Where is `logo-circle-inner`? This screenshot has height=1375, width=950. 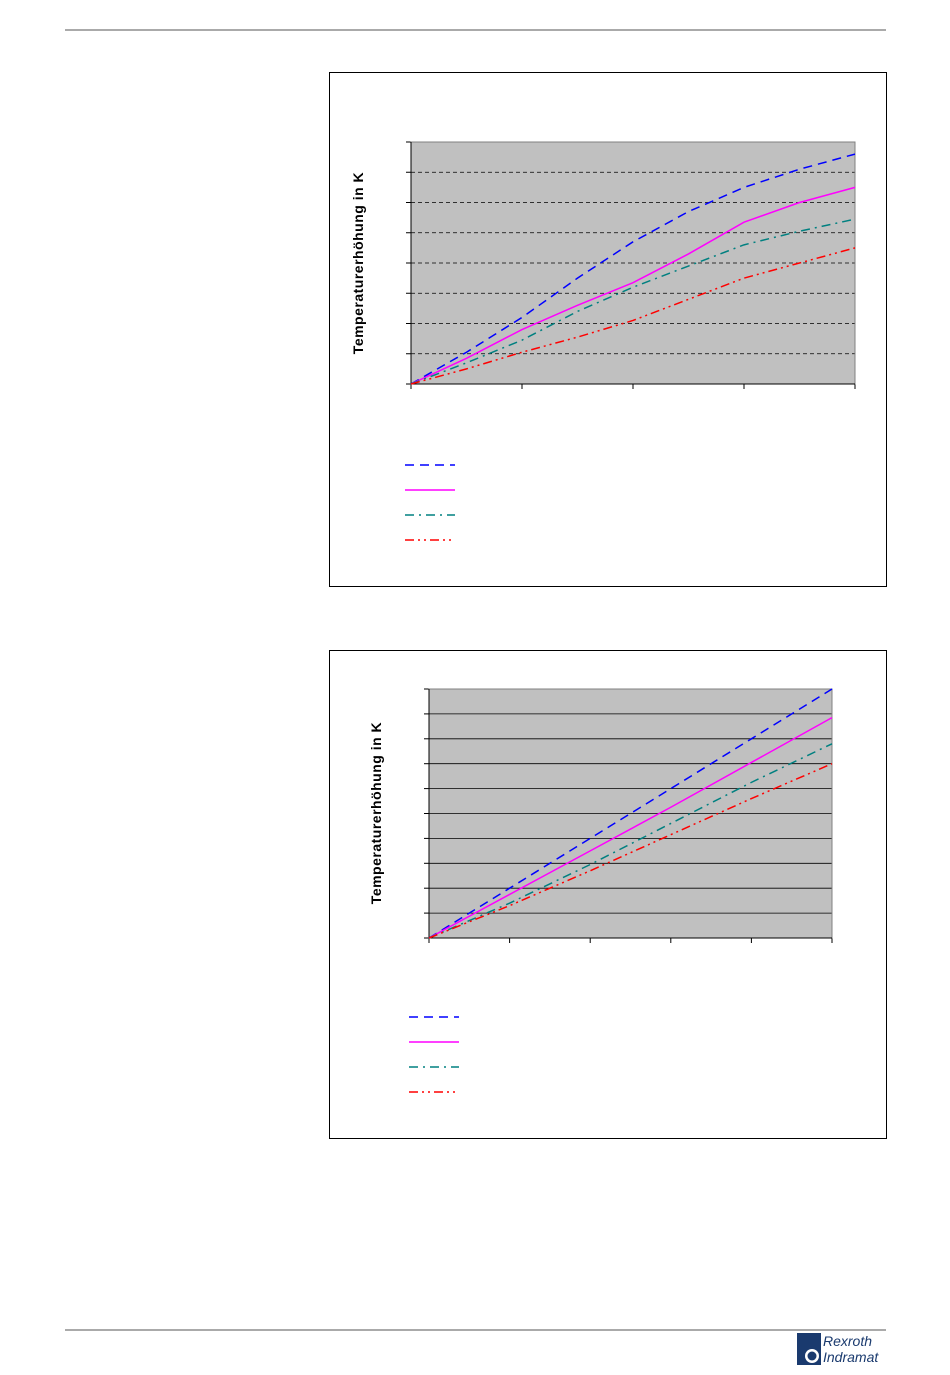
logo-circle-inner is located at coordinates (812, 1356).